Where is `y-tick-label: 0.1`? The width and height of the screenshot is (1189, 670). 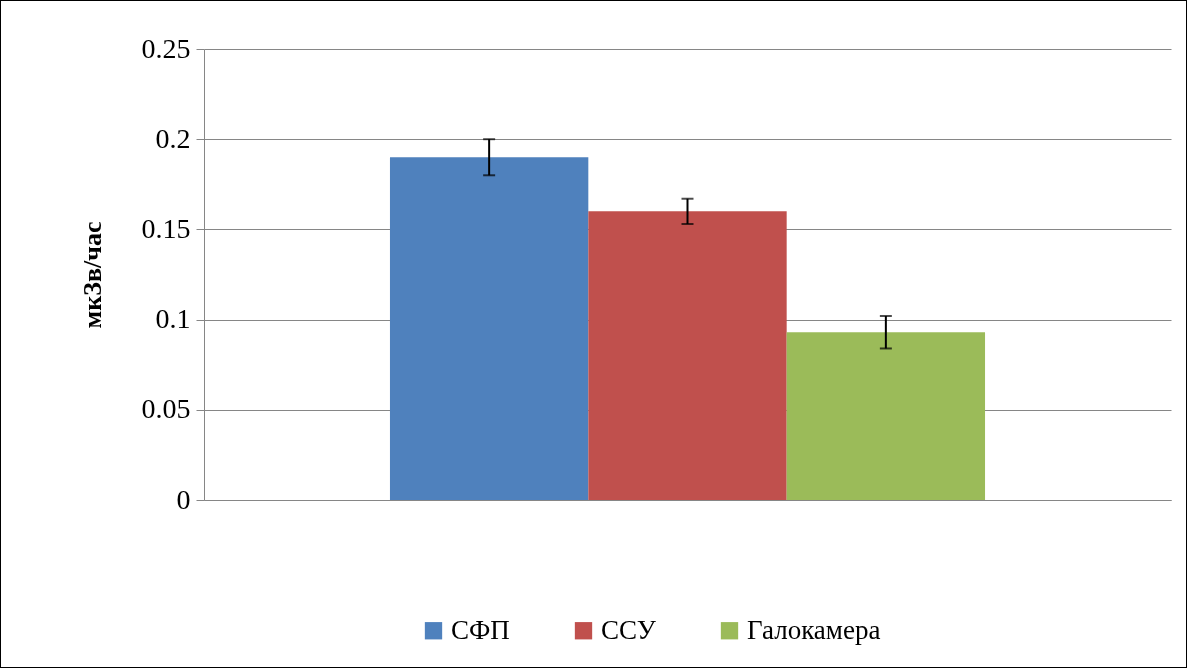
y-tick-label: 0.1 is located at coordinates (173, 319).